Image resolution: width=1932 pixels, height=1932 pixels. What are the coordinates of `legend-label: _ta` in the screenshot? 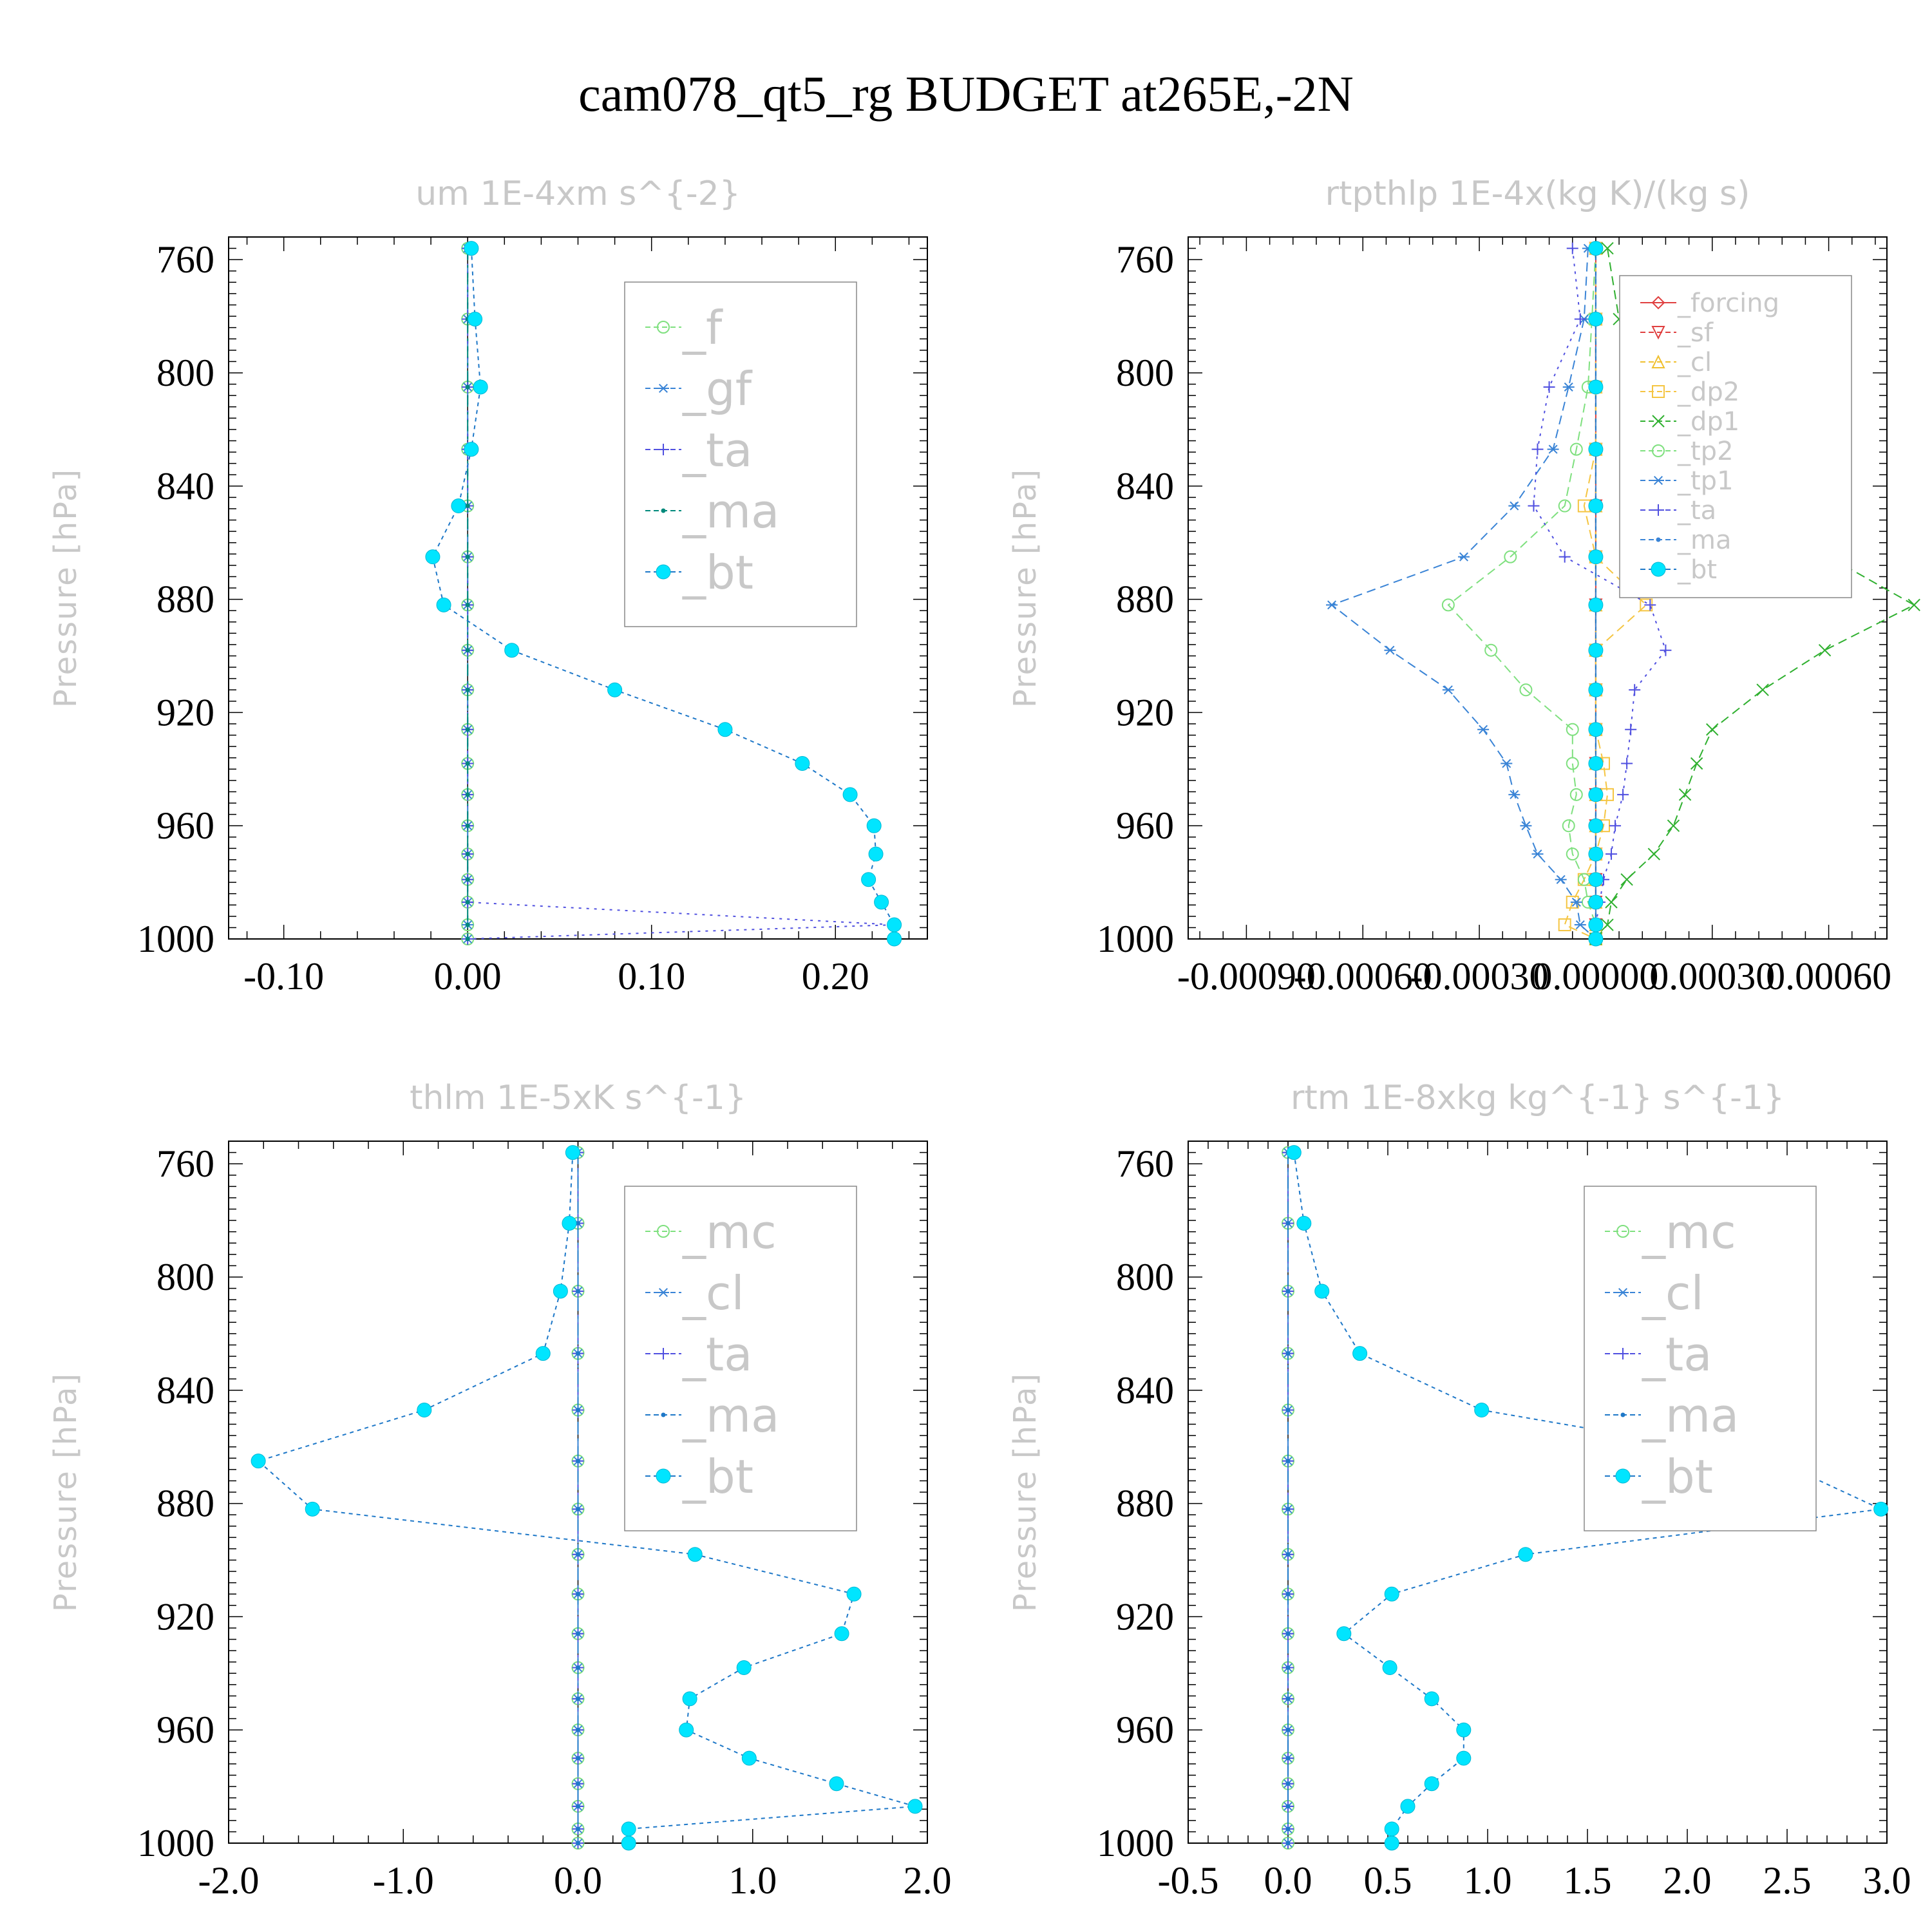 It's located at (717, 450).